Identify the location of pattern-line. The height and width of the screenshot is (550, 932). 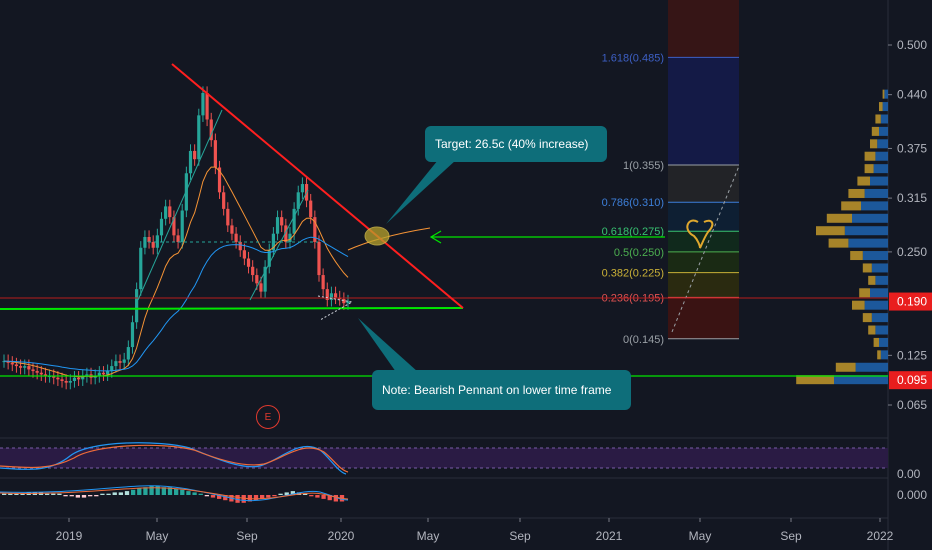
(279, 245).